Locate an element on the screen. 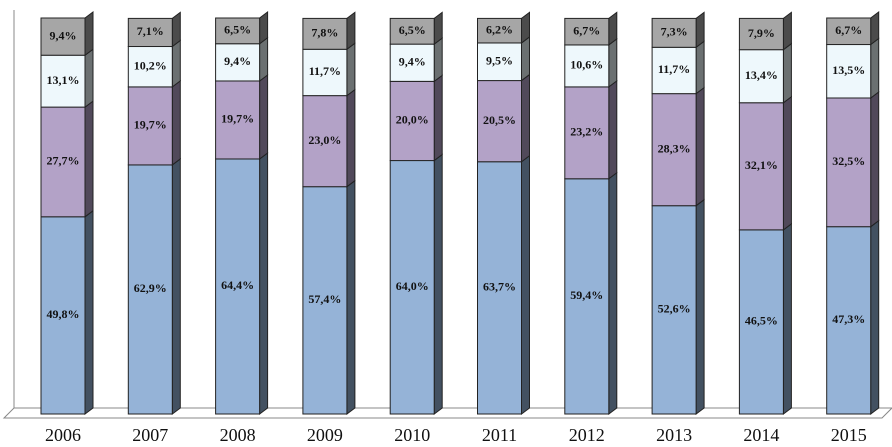 This screenshot has height=447, width=892. value-label: 6,2% is located at coordinates (499, 29).